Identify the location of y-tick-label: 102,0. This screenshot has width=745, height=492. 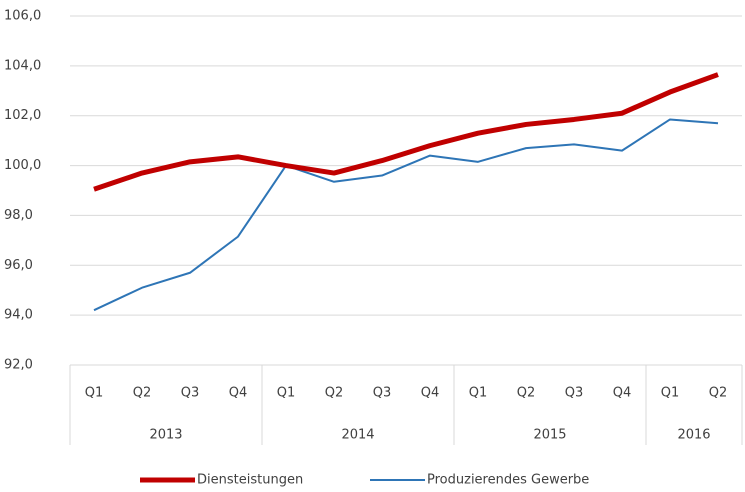
(22, 115).